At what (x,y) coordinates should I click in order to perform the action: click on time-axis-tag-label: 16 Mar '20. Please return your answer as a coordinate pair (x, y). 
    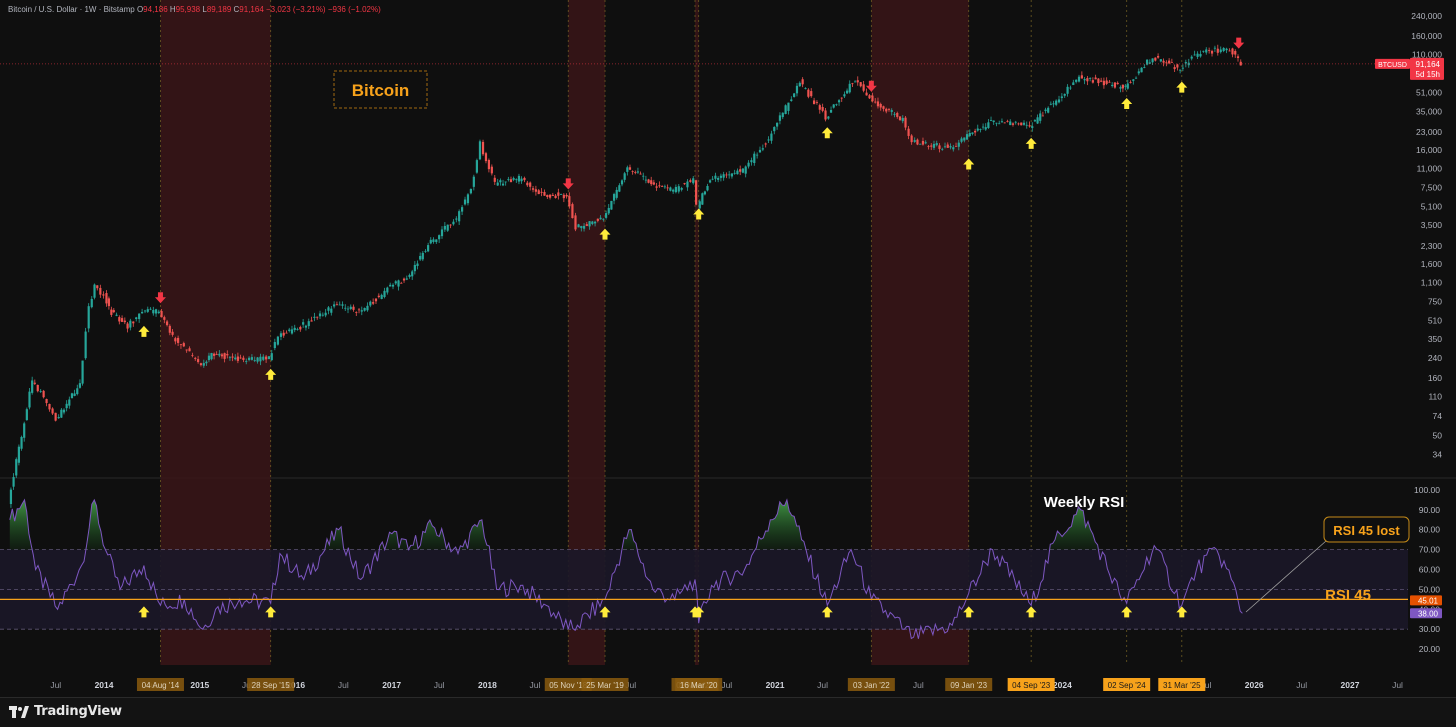
    Looking at the image, I should click on (699, 685).